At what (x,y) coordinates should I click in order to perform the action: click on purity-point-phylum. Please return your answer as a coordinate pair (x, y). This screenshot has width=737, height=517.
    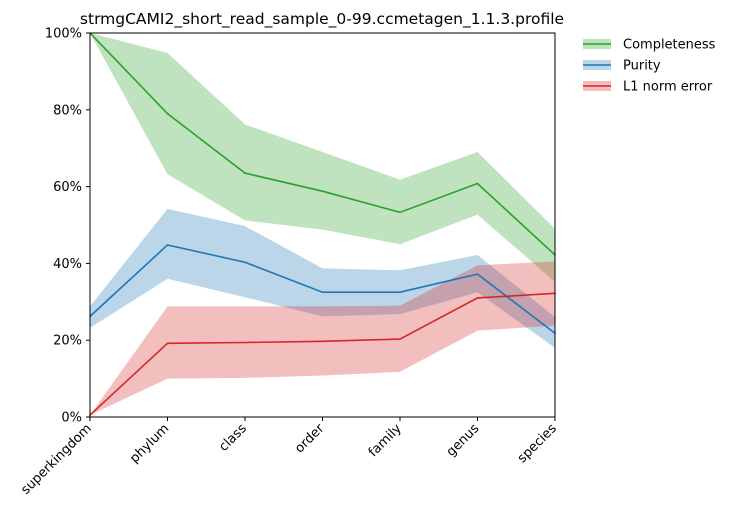
    Looking at the image, I should click on (167, 245).